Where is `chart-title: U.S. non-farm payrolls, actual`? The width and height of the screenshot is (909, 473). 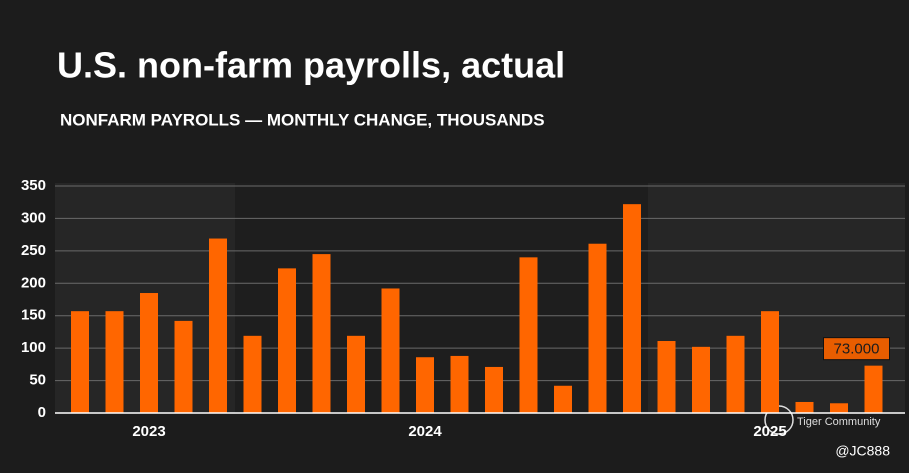 chart-title: U.S. non-farm payrolls, actual is located at coordinates (311, 65).